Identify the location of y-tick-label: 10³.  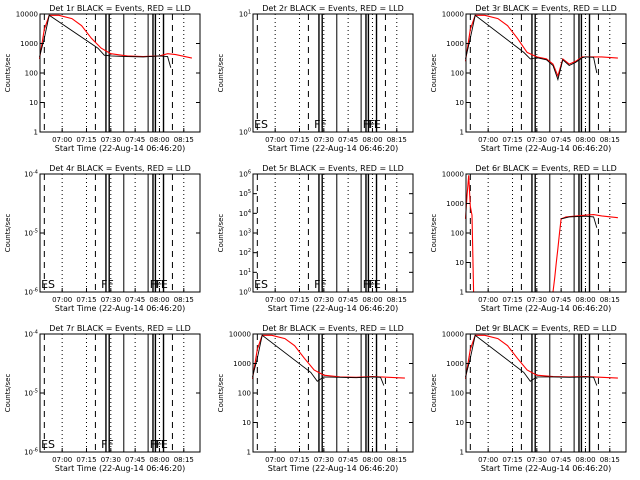
(245, 233).